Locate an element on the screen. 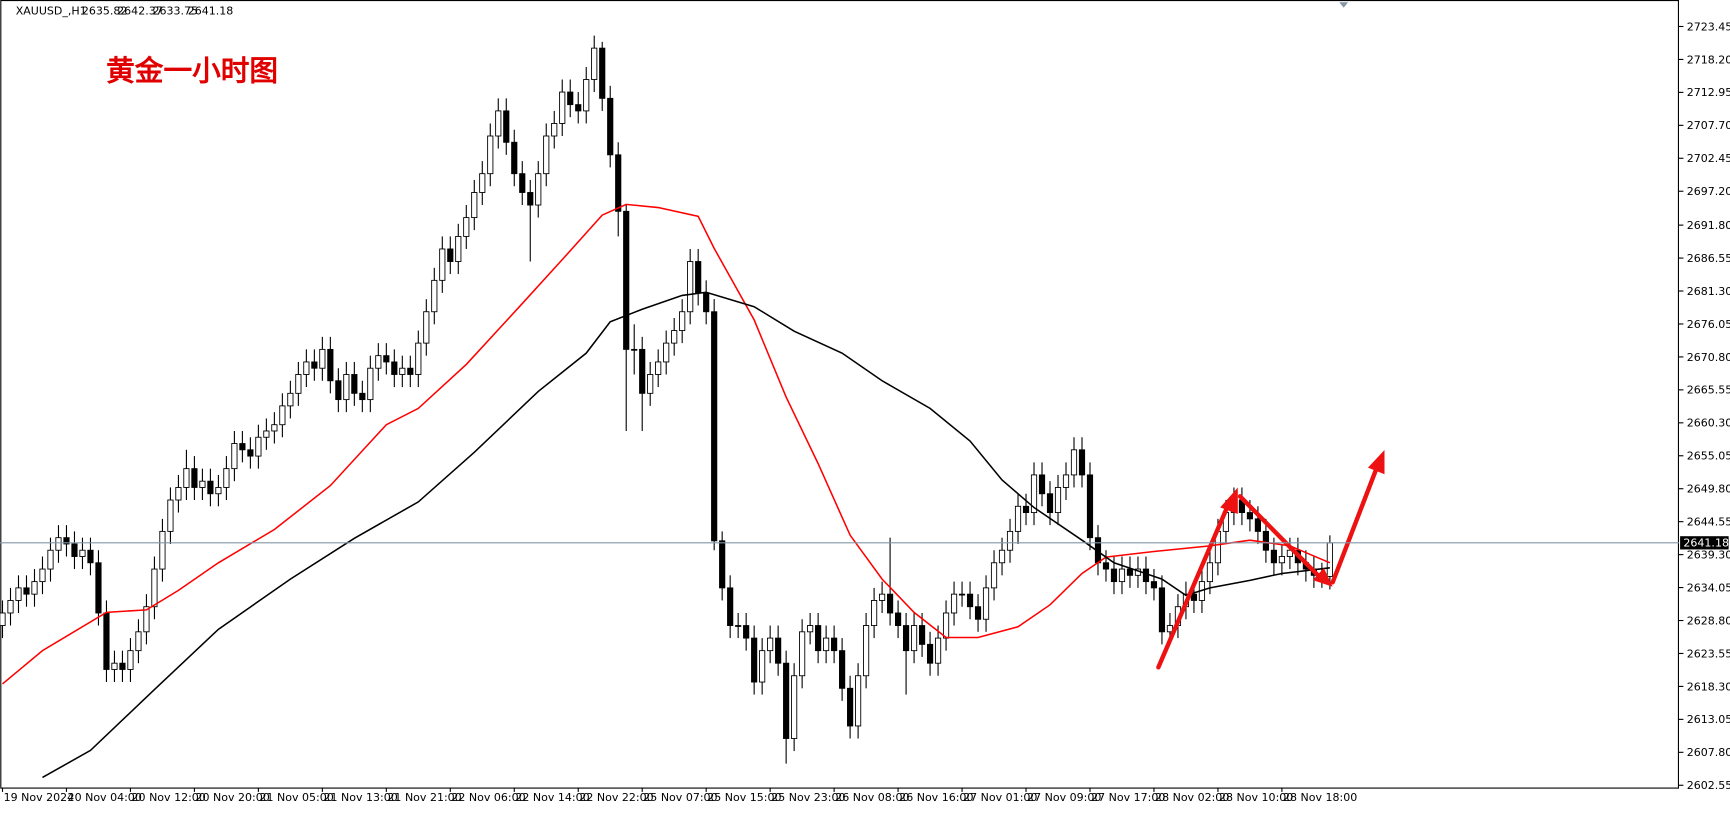 Image resolution: width=1730 pixels, height=814 pixels. symbol: XAUUSD_,H1 is located at coordinates (51, 10).